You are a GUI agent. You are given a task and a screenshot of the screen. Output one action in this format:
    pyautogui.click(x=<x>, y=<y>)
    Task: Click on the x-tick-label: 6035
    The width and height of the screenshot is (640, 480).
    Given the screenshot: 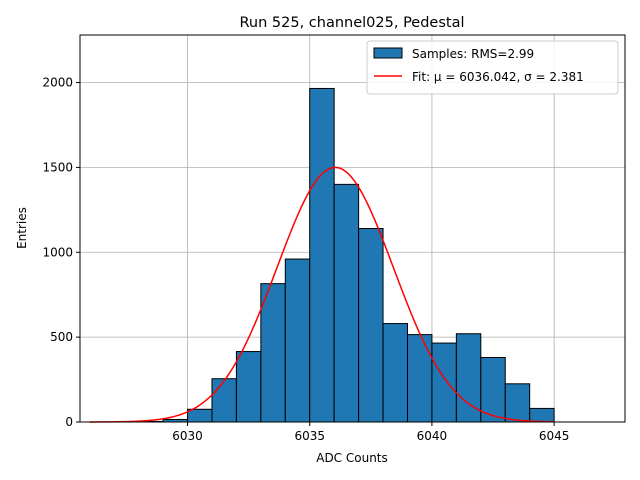 What is the action you would take?
    pyautogui.click(x=309, y=436)
    